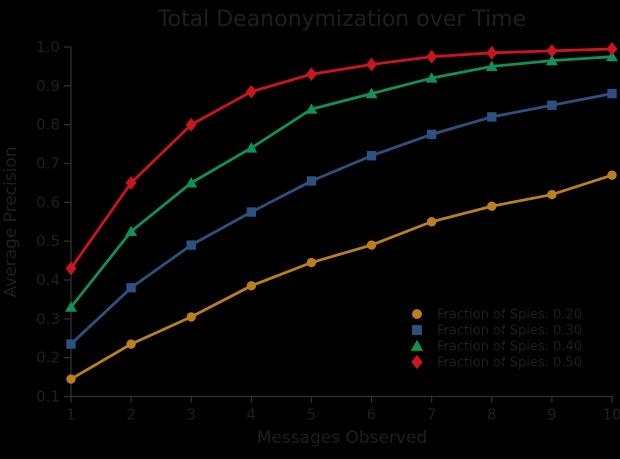 Image resolution: width=620 pixels, height=459 pixels. I want to click on y-tick-label: 0.3, so click(48, 319).